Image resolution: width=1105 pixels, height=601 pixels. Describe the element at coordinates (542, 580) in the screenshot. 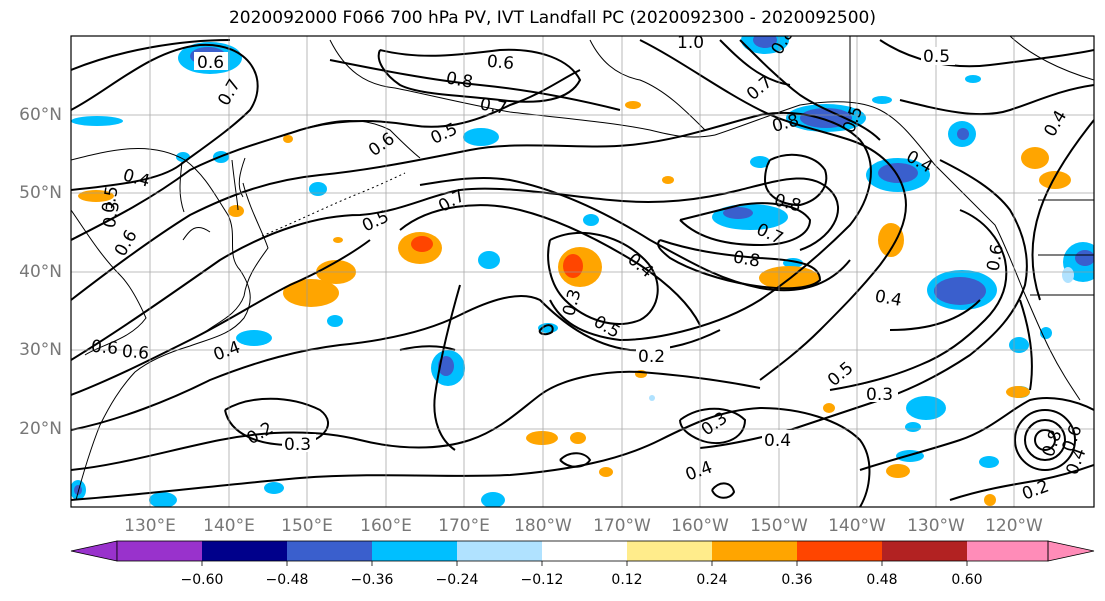

I see `colorbar-tick-label: −0.12` at that location.